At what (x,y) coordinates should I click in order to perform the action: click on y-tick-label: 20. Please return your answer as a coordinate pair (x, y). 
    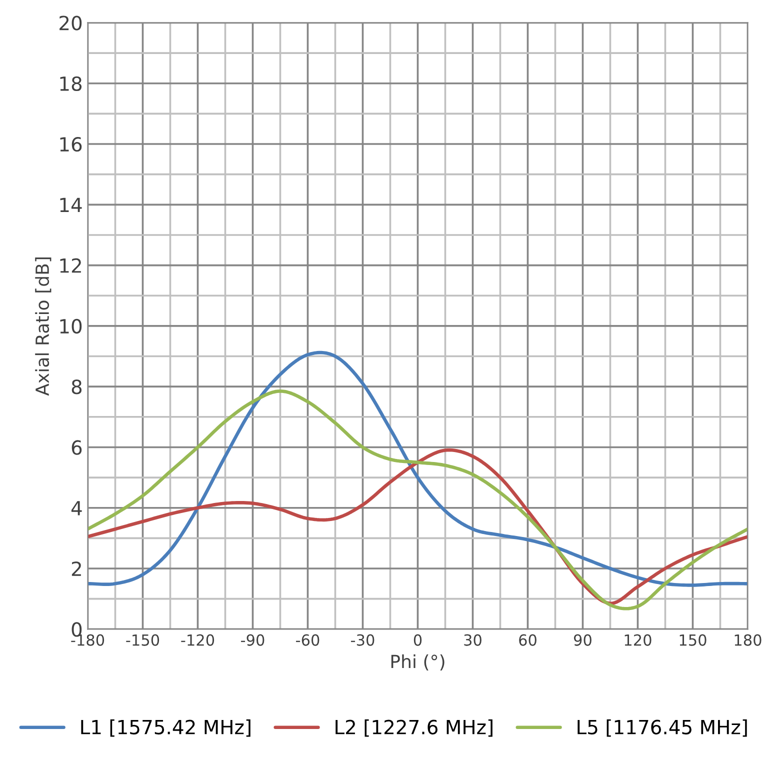
    Looking at the image, I should click on (71, 23).